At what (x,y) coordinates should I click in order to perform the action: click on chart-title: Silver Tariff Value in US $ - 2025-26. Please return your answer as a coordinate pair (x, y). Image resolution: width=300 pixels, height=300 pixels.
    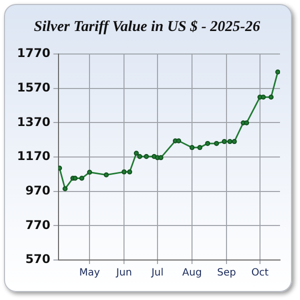
    Looking at the image, I should click on (147, 26).